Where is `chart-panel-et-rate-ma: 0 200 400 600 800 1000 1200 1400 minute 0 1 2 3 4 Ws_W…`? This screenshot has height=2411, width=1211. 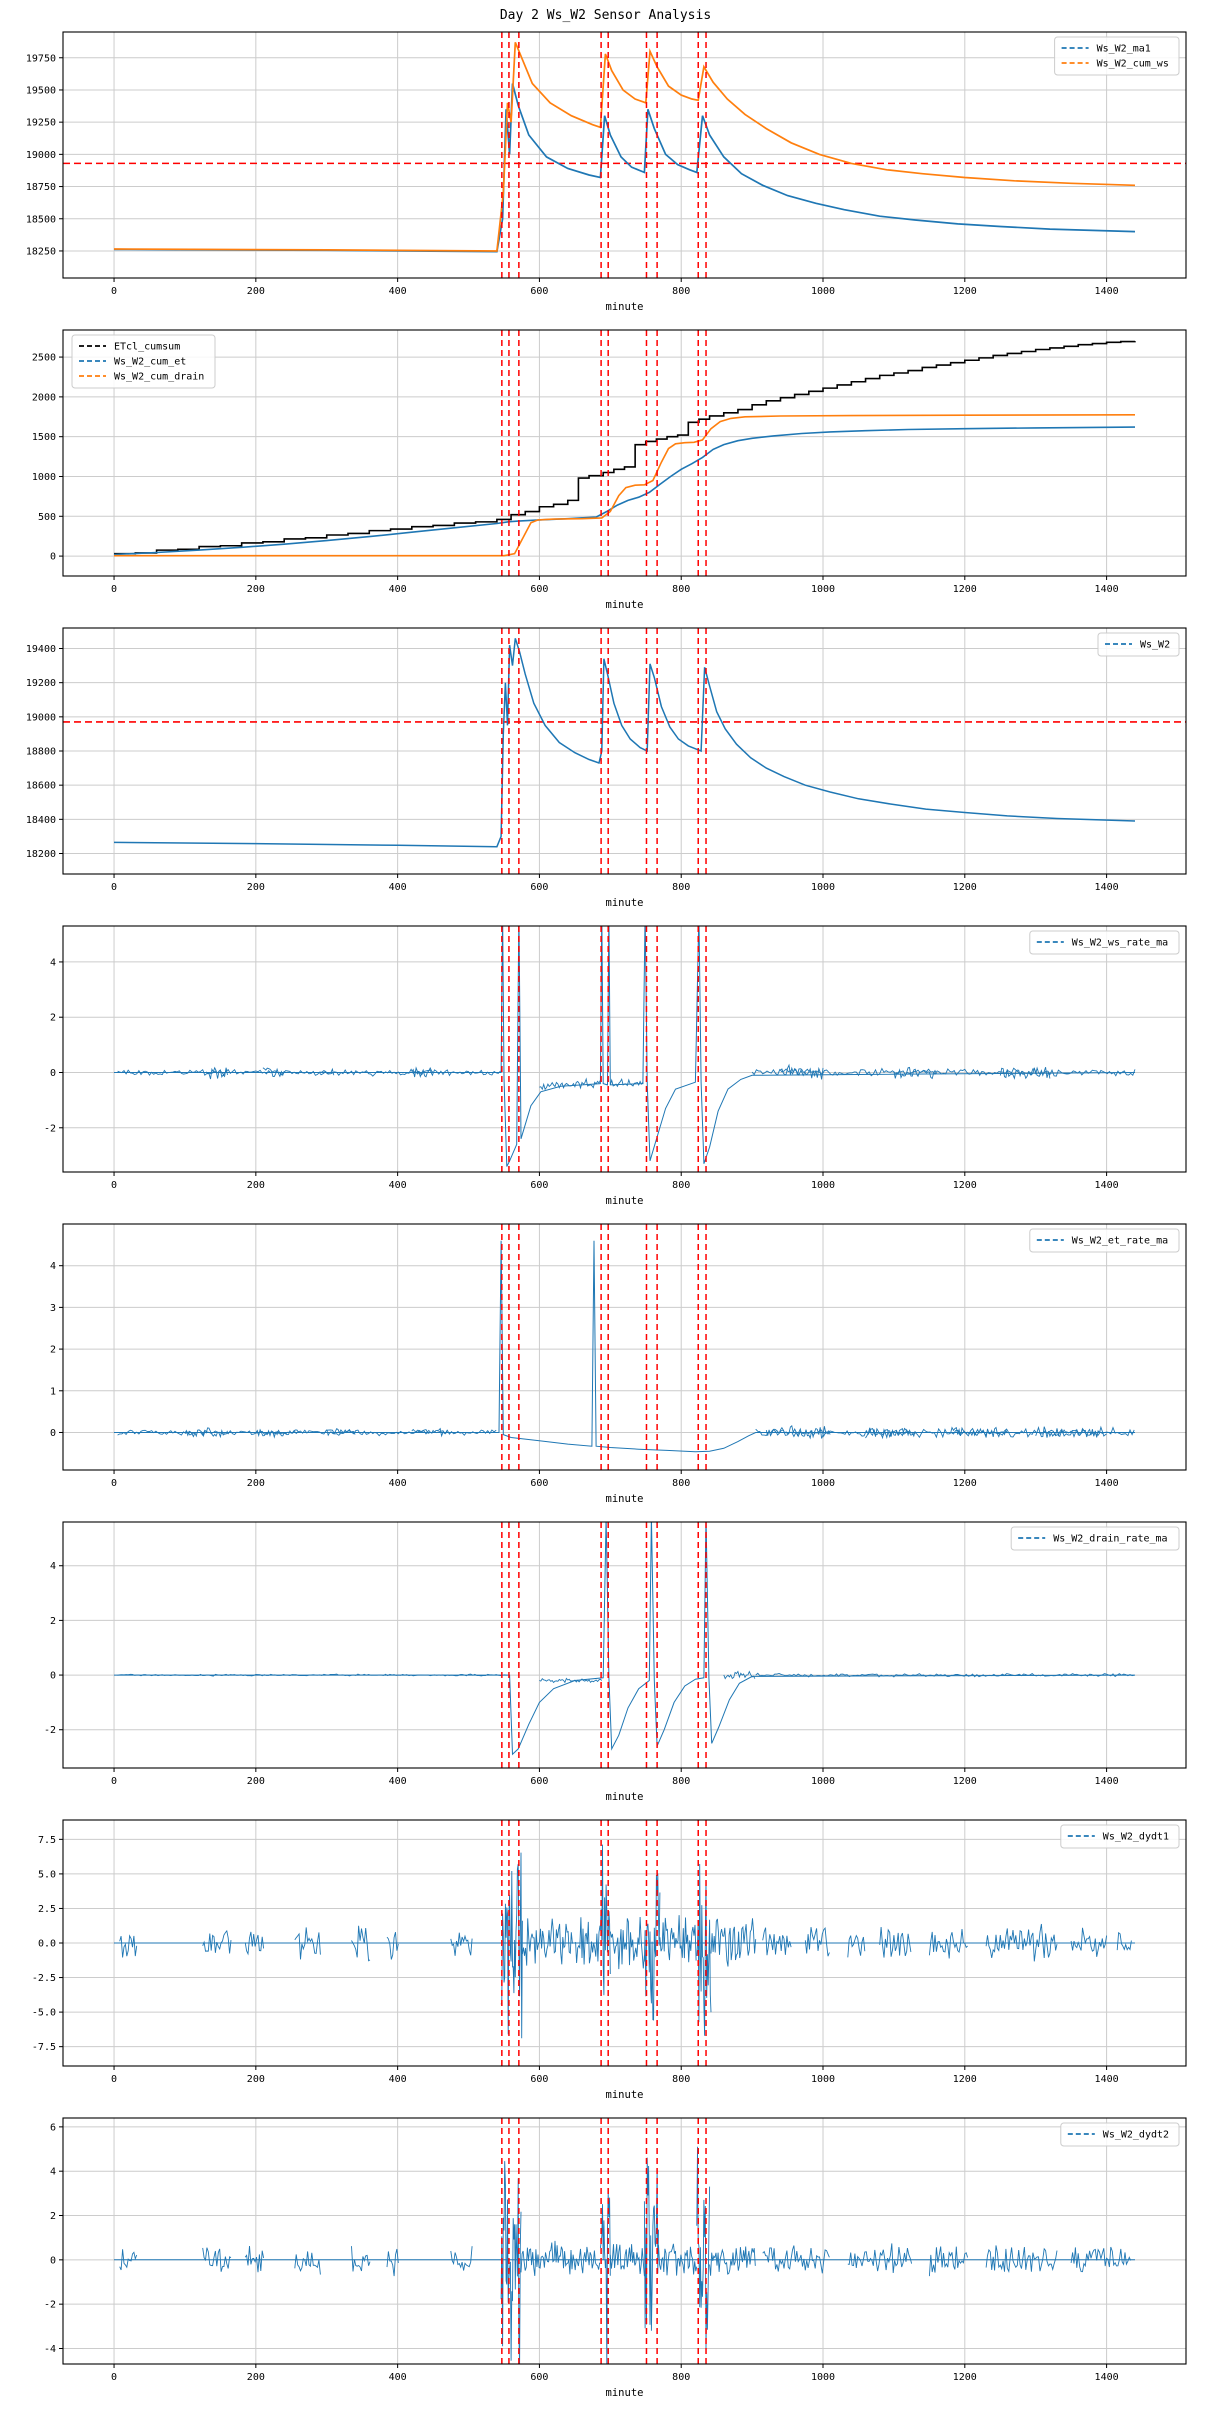 chart-panel-et-rate-ma: 0 200 400 600 800 1000 1200 1400 minute 0 1 2 3 4 Ws_W… is located at coordinates (618, 1364).